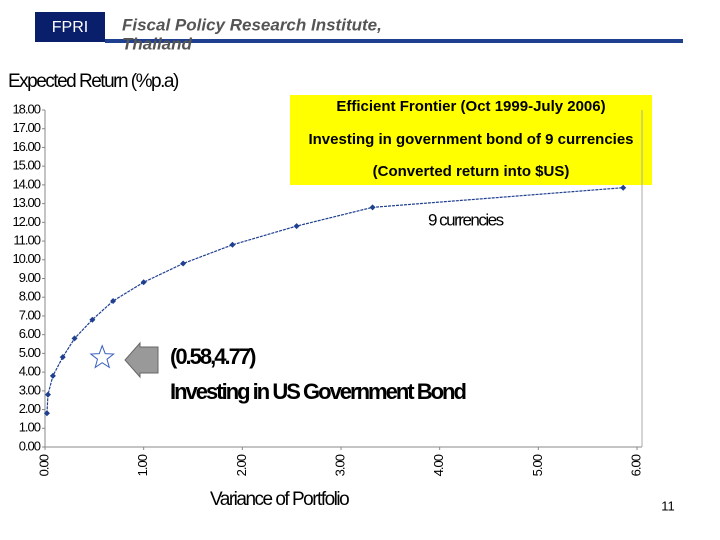 Image resolution: width=720 pixels, height=540 pixels. Describe the element at coordinates (26, 146) in the screenshot. I see `y-tick-label: 16.00` at that location.